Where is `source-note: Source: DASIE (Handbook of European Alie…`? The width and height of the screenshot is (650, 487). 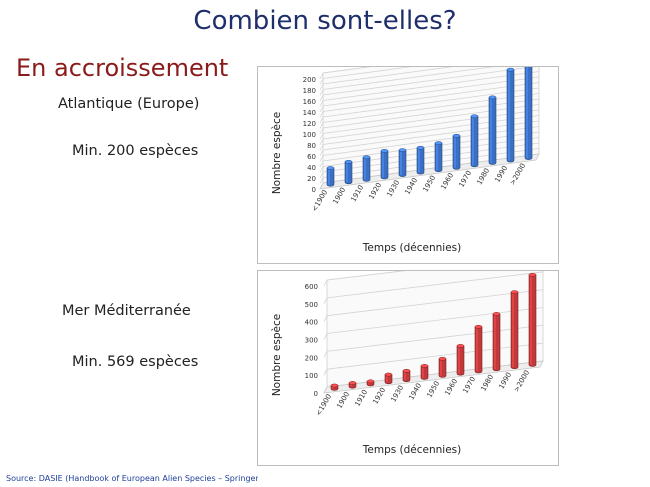 source-note: Source: DASIE (Handbook of European Alie… is located at coordinates (132, 478).